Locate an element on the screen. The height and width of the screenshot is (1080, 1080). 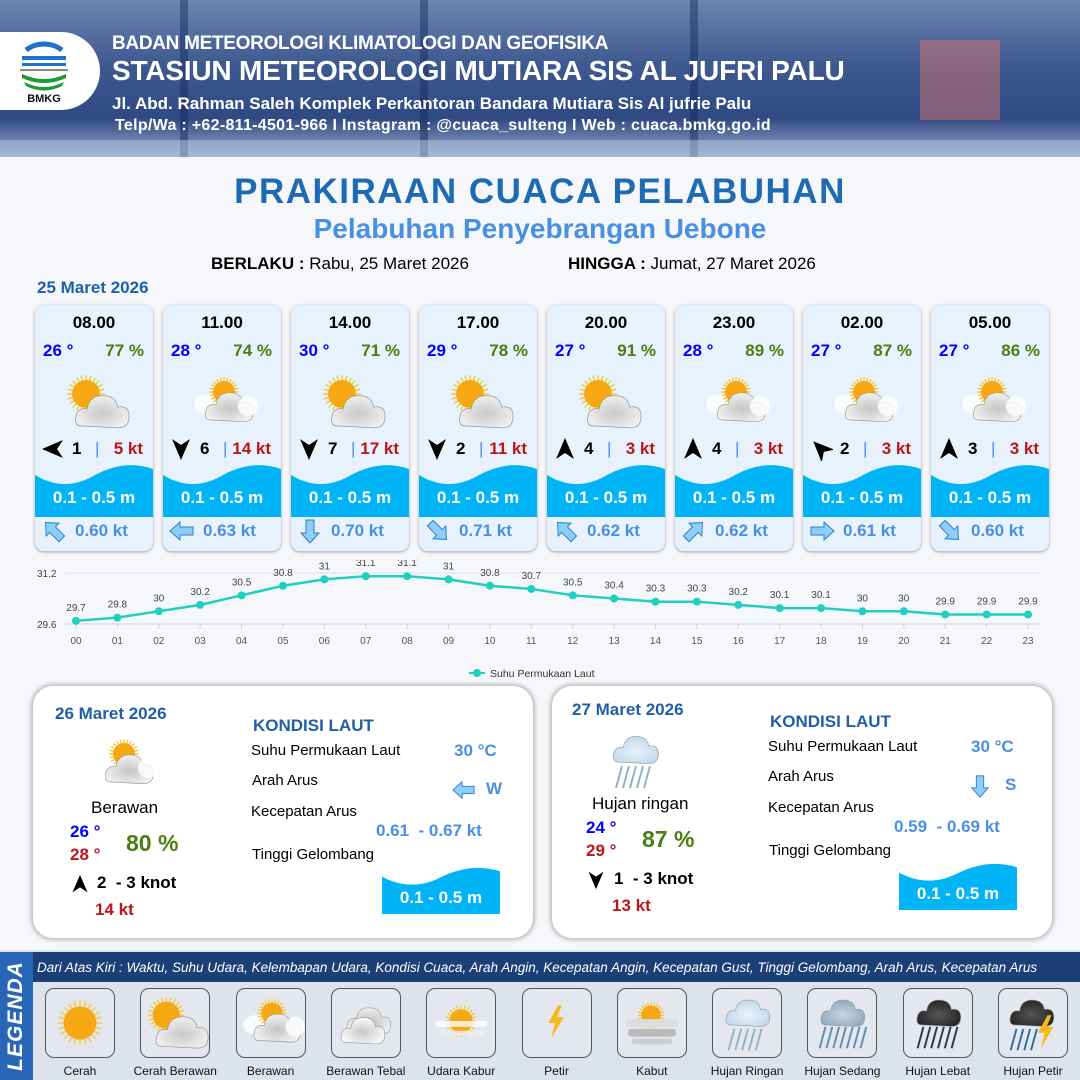
gust-speed: 3 kt is located at coordinates (640, 448).